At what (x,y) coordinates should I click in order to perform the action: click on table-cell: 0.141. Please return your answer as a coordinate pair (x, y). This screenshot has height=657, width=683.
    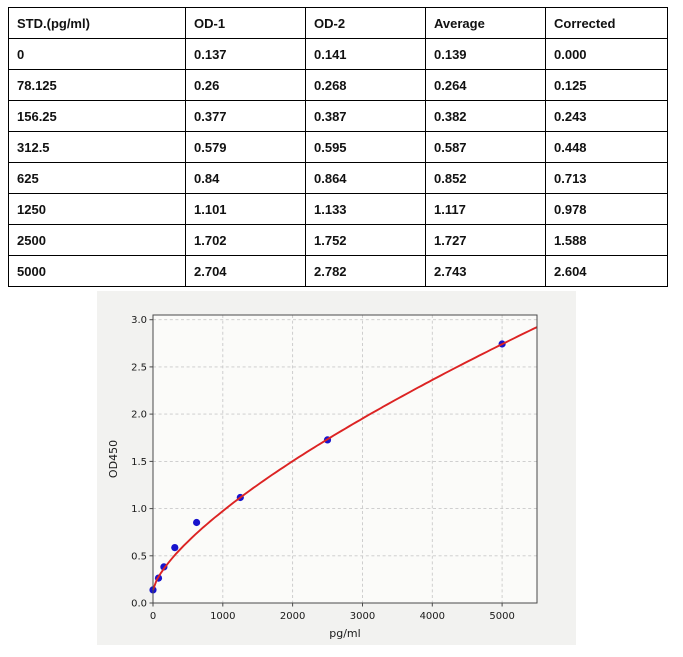
    Looking at the image, I should click on (365, 54).